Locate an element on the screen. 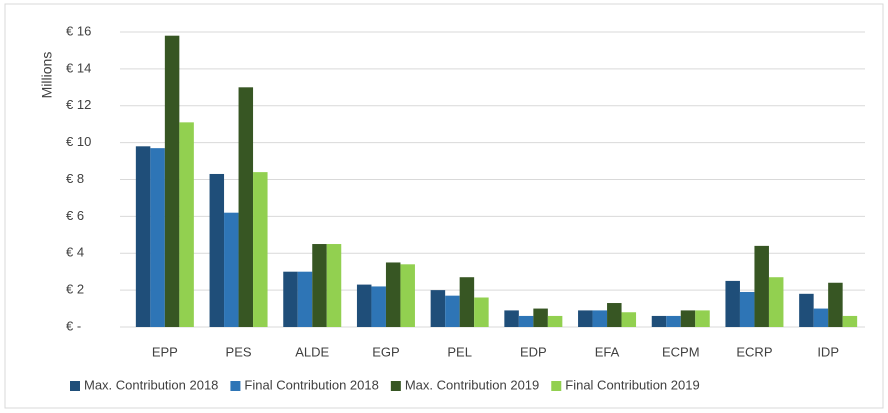 This screenshot has width=888, height=413. x-tick-label: ALDE is located at coordinates (312, 351).